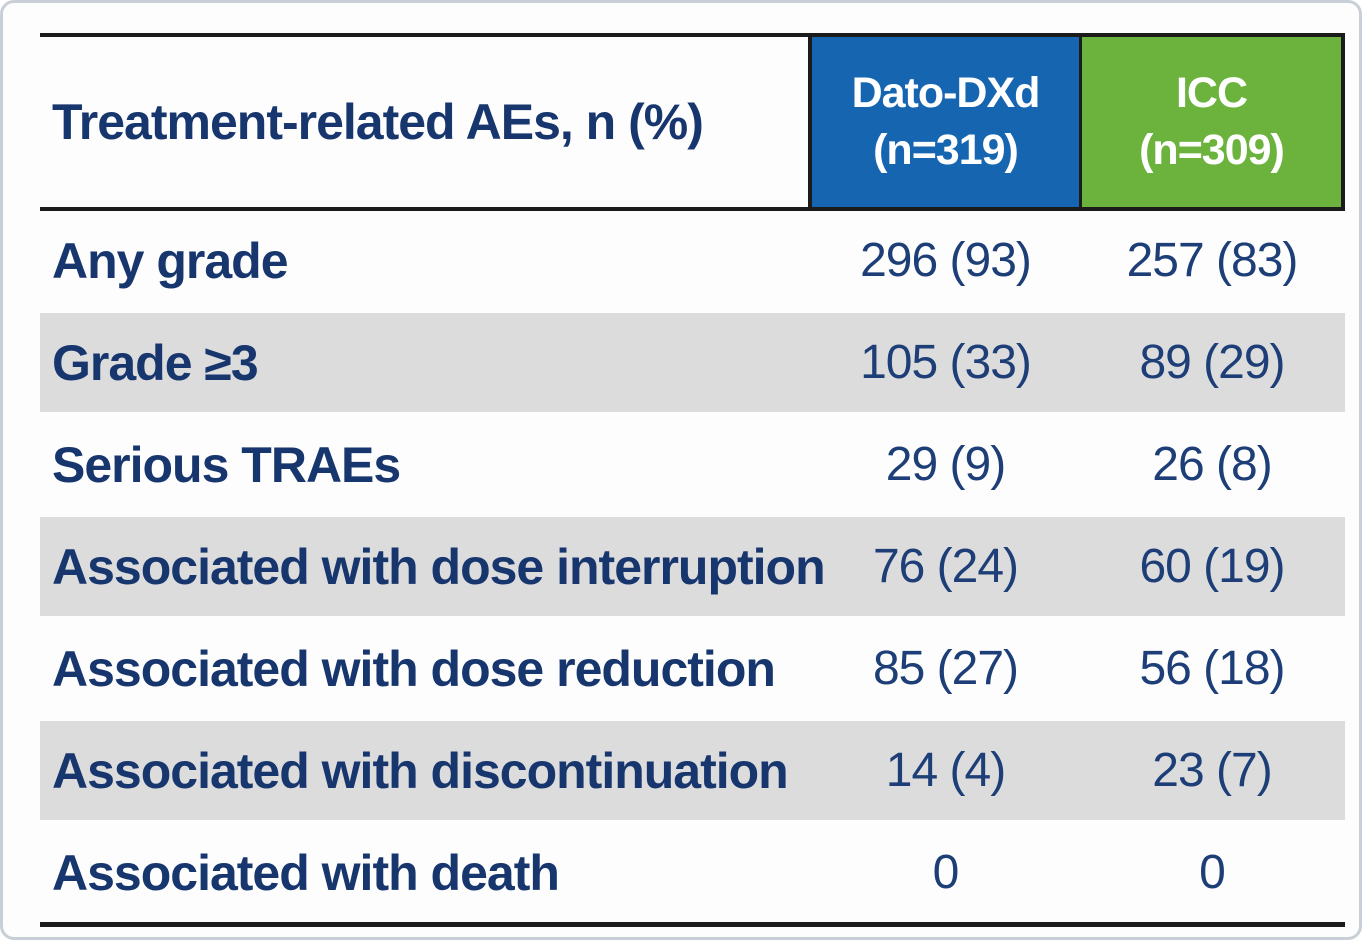  What do you see at coordinates (1211, 93) in the screenshot?
I see `icc-name: ICC` at bounding box center [1211, 93].